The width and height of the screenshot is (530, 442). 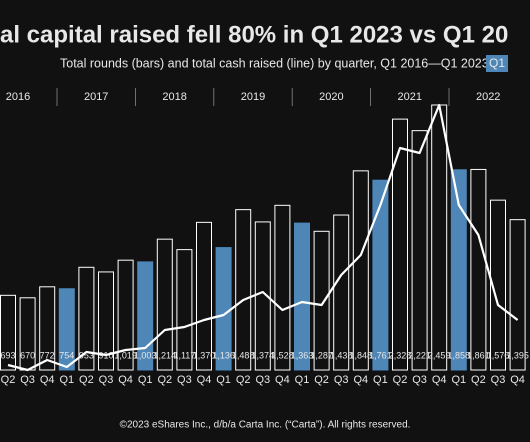 I want to click on bar-value-label: 953, so click(x=86, y=355).